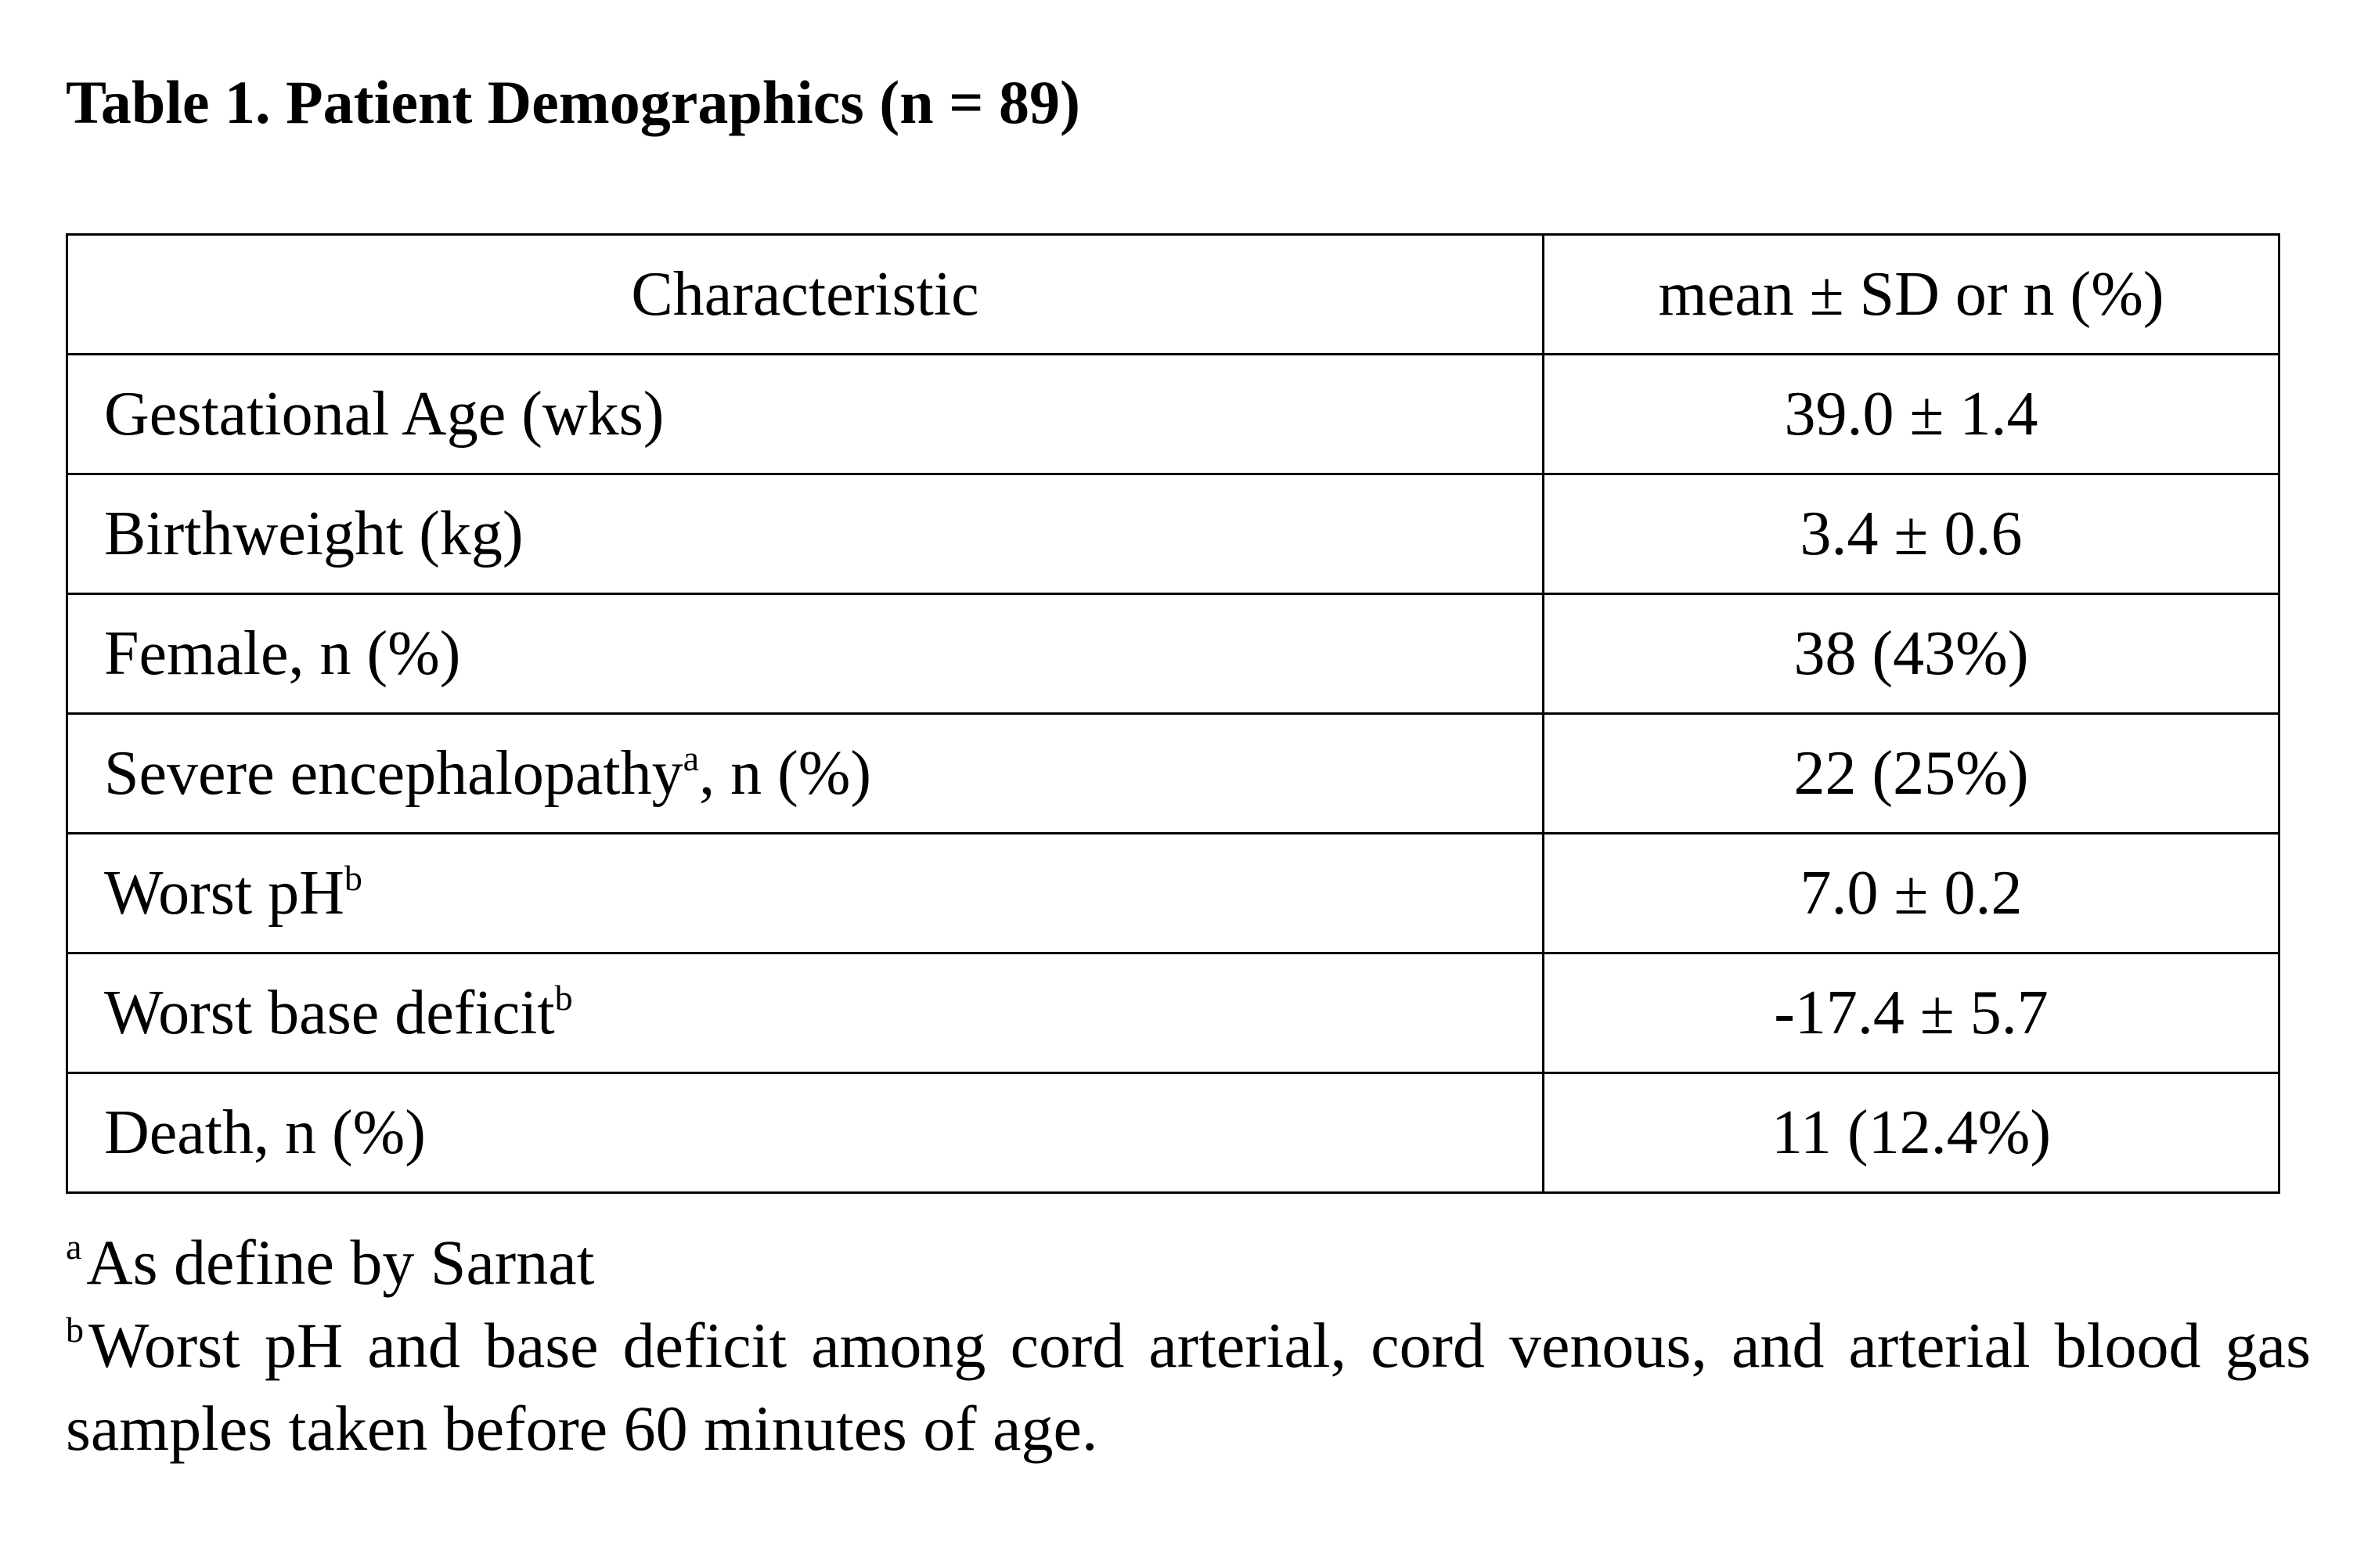 This screenshot has width=2364, height=1568. I want to click on row-value: -17.4 ± 5.7, so click(1911, 1013).